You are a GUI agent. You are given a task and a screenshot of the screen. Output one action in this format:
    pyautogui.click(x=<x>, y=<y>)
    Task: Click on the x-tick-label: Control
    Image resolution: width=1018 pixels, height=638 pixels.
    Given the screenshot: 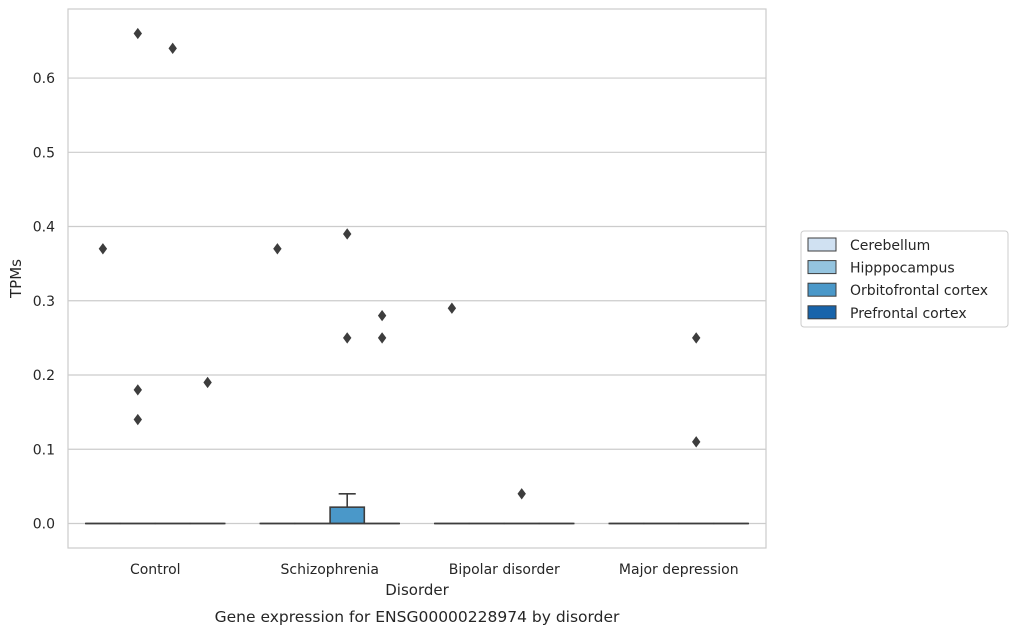 What is the action you would take?
    pyautogui.click(x=155, y=570)
    